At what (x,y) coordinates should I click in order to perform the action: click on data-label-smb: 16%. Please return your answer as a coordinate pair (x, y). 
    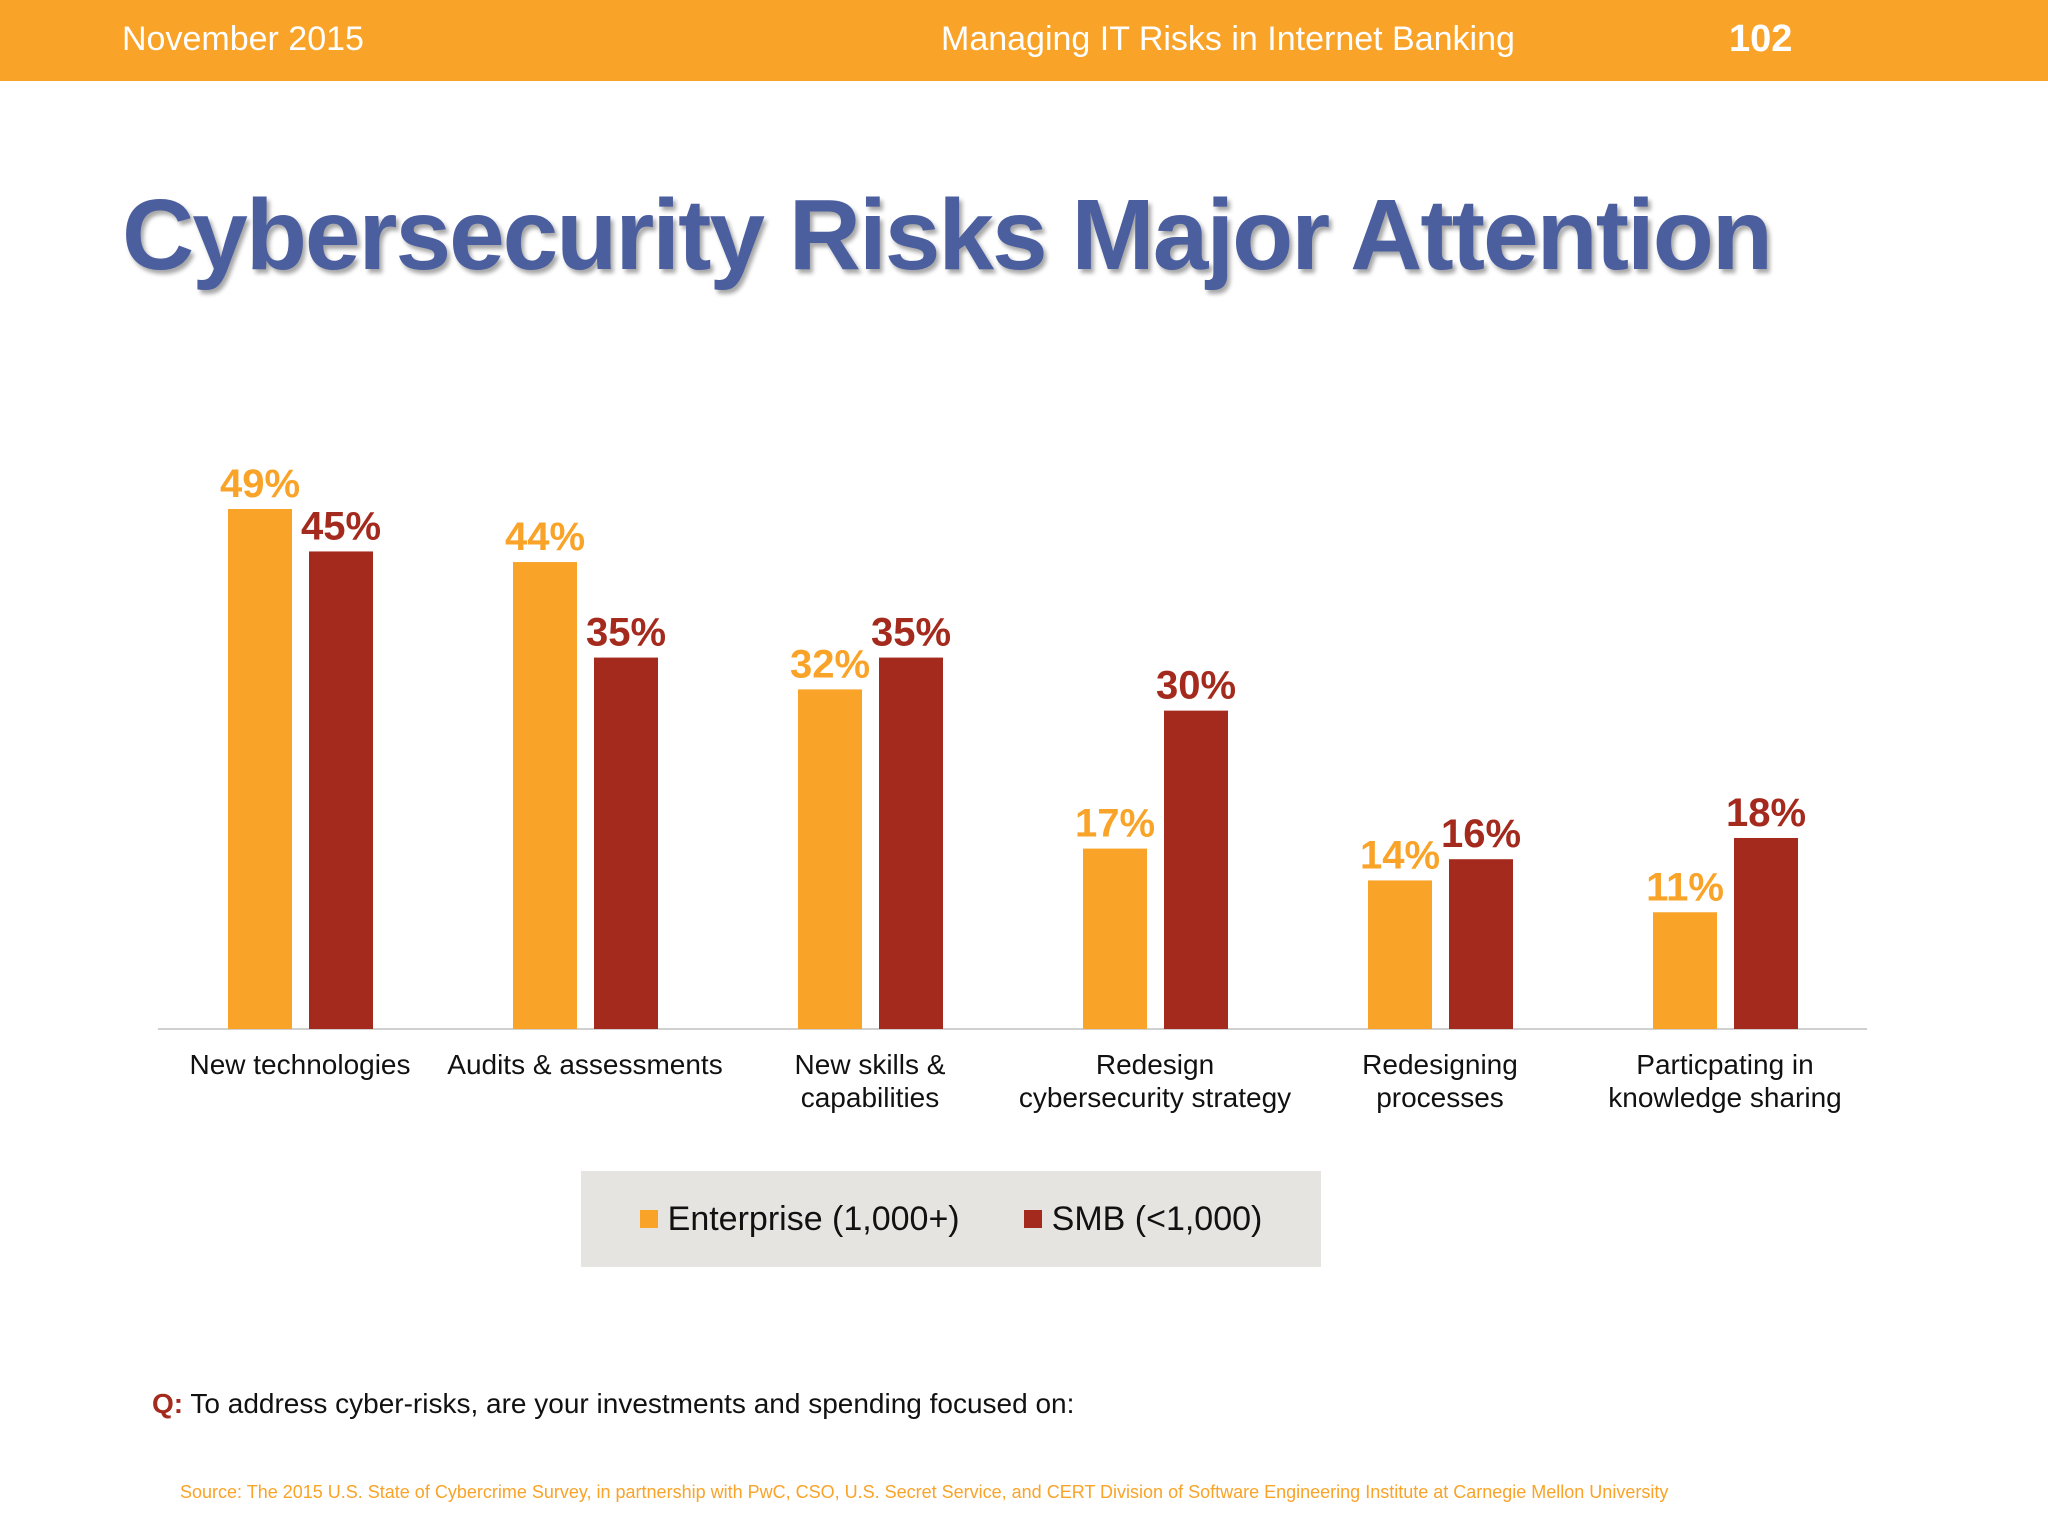
    Looking at the image, I should click on (1481, 834).